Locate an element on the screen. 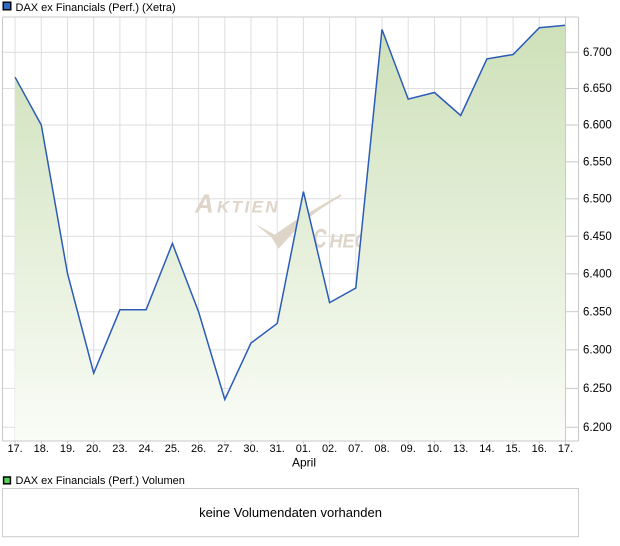 The image size is (620, 546). svg-text: 6.650 is located at coordinates (597, 89).